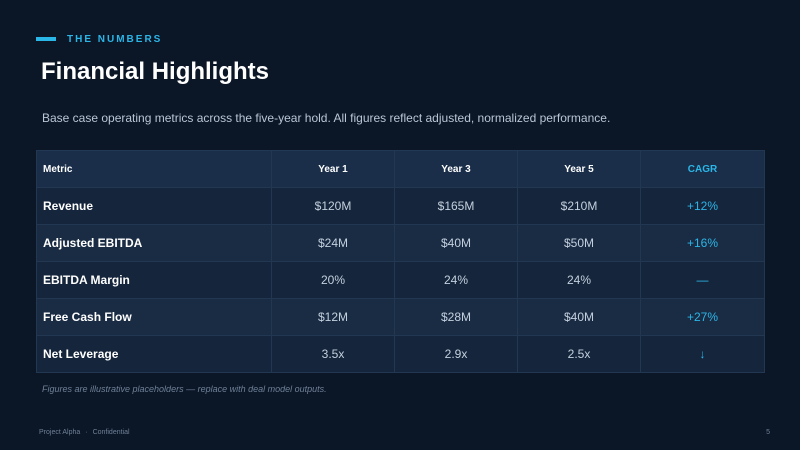  Describe the element at coordinates (60, 432) in the screenshot. I see `footer-project: Project Alpha` at that location.